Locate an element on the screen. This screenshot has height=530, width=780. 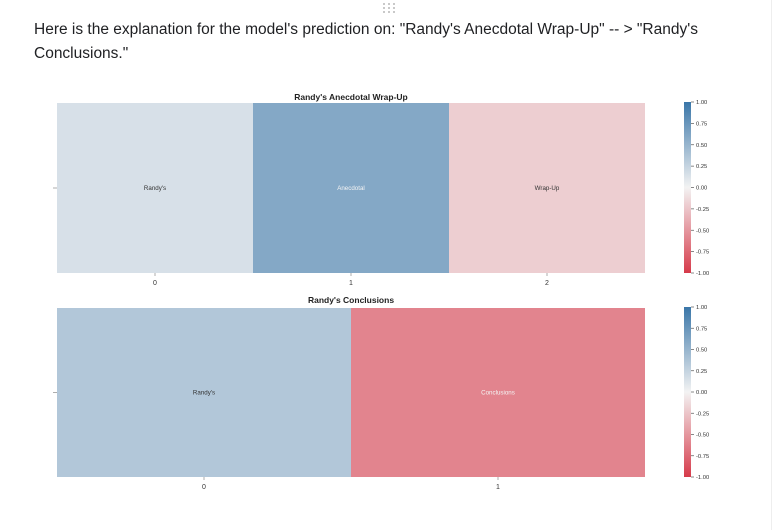
chart-title: Randy's Conclusions is located at coordinates (351, 300).